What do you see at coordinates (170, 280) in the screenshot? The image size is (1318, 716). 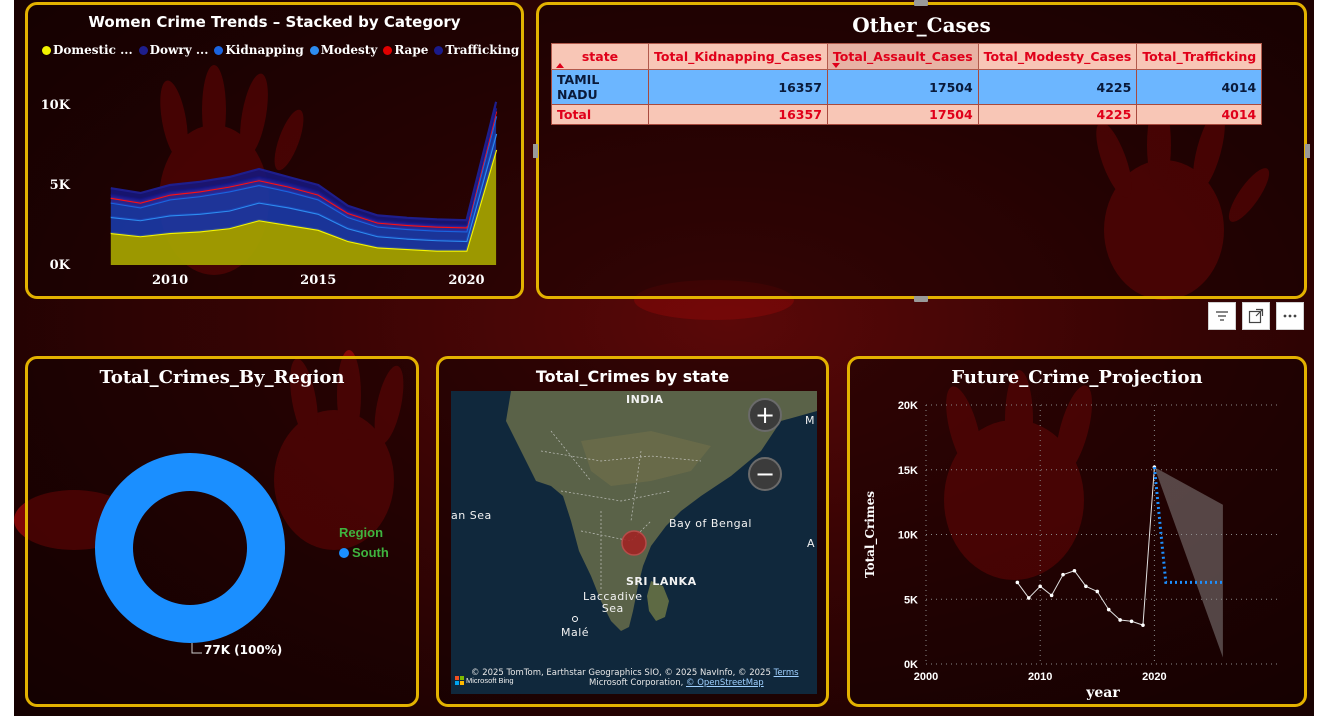 I see `x-tick-label: 2010` at bounding box center [170, 280].